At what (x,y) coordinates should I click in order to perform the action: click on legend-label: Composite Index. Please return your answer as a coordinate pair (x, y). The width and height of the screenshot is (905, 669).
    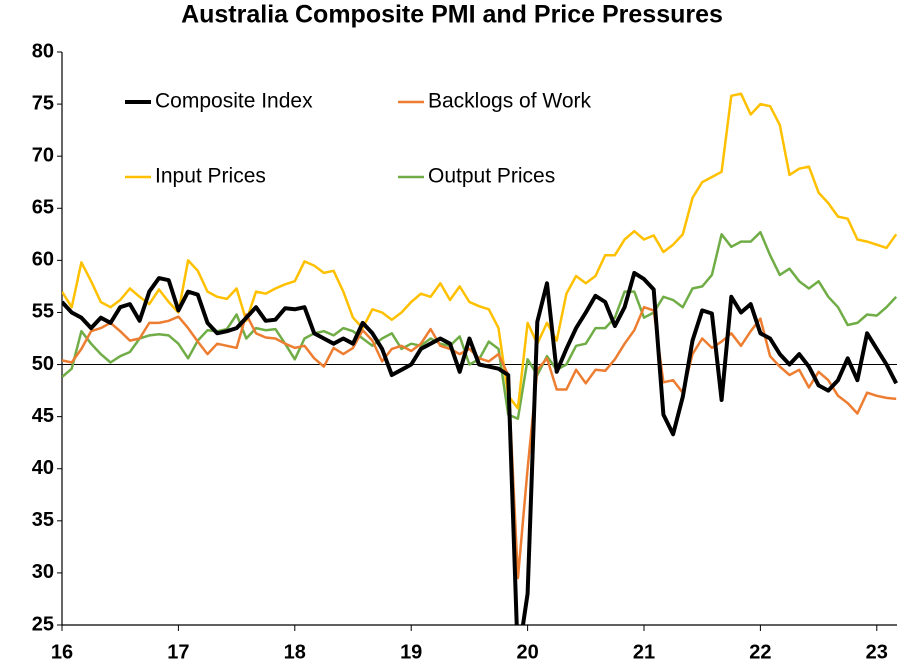
    Looking at the image, I should click on (234, 101).